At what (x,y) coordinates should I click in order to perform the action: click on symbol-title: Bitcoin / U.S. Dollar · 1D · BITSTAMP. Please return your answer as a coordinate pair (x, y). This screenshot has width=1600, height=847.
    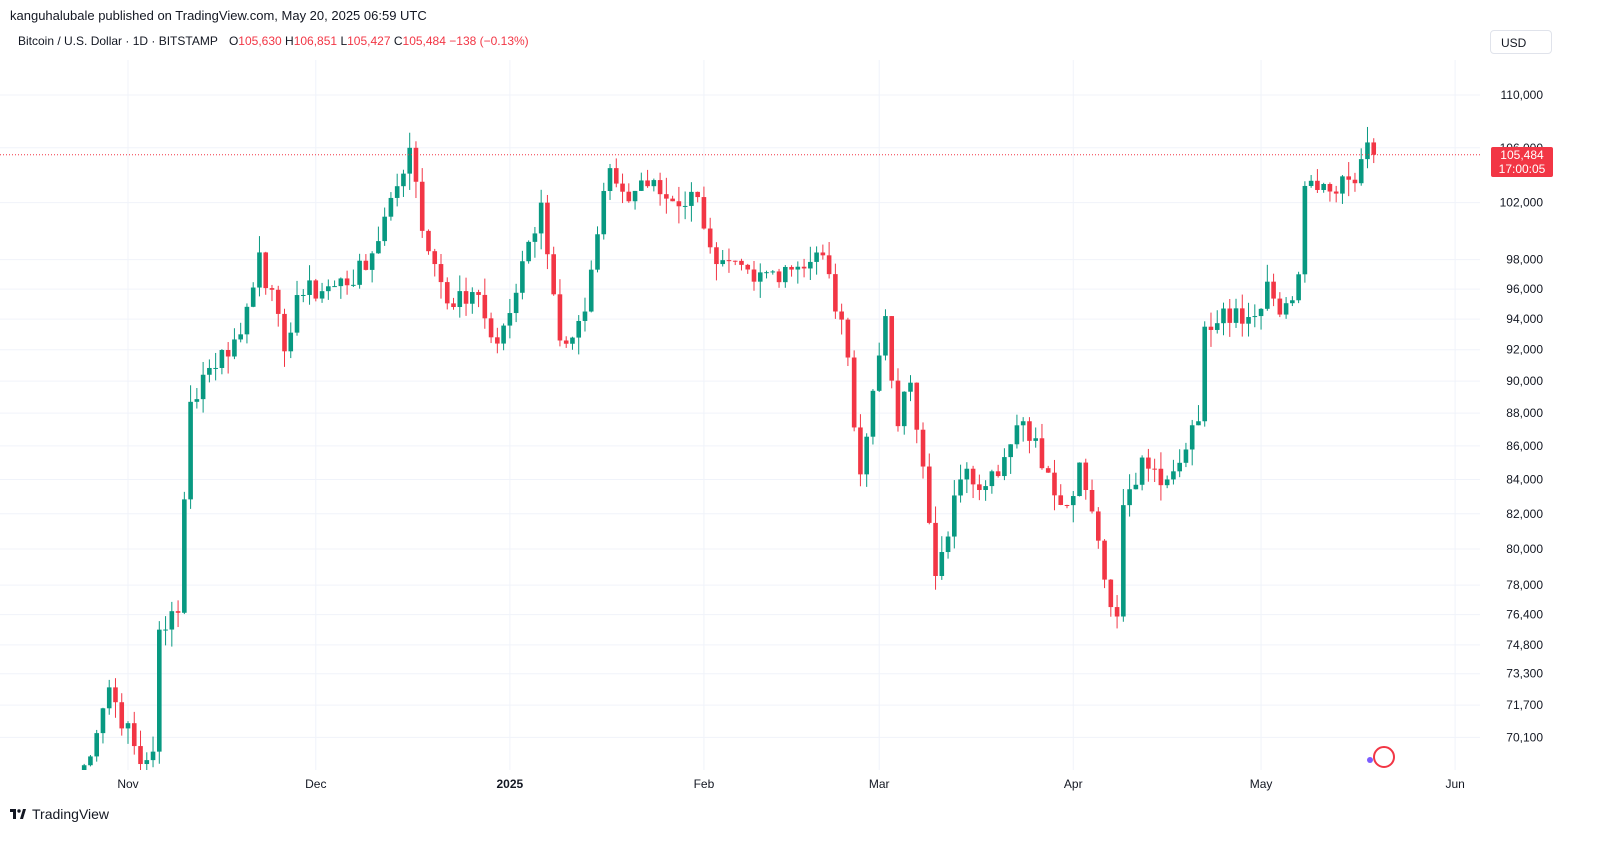
    Looking at the image, I should click on (118, 41).